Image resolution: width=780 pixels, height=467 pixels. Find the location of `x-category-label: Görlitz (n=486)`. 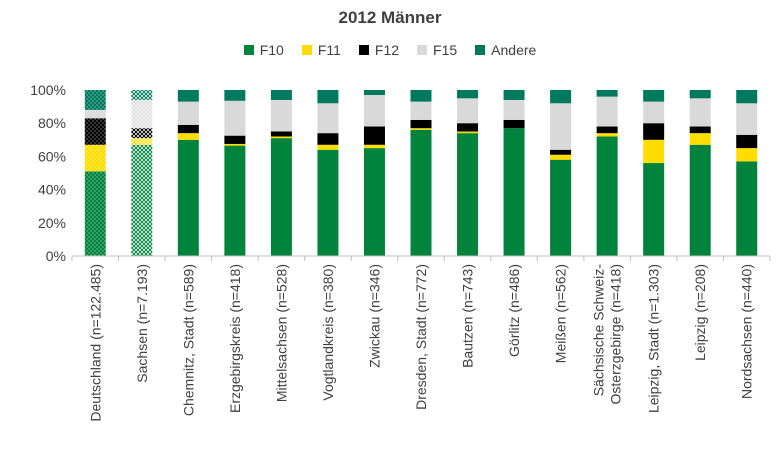

x-category-label: Görlitz (n=486) is located at coordinates (514, 310).